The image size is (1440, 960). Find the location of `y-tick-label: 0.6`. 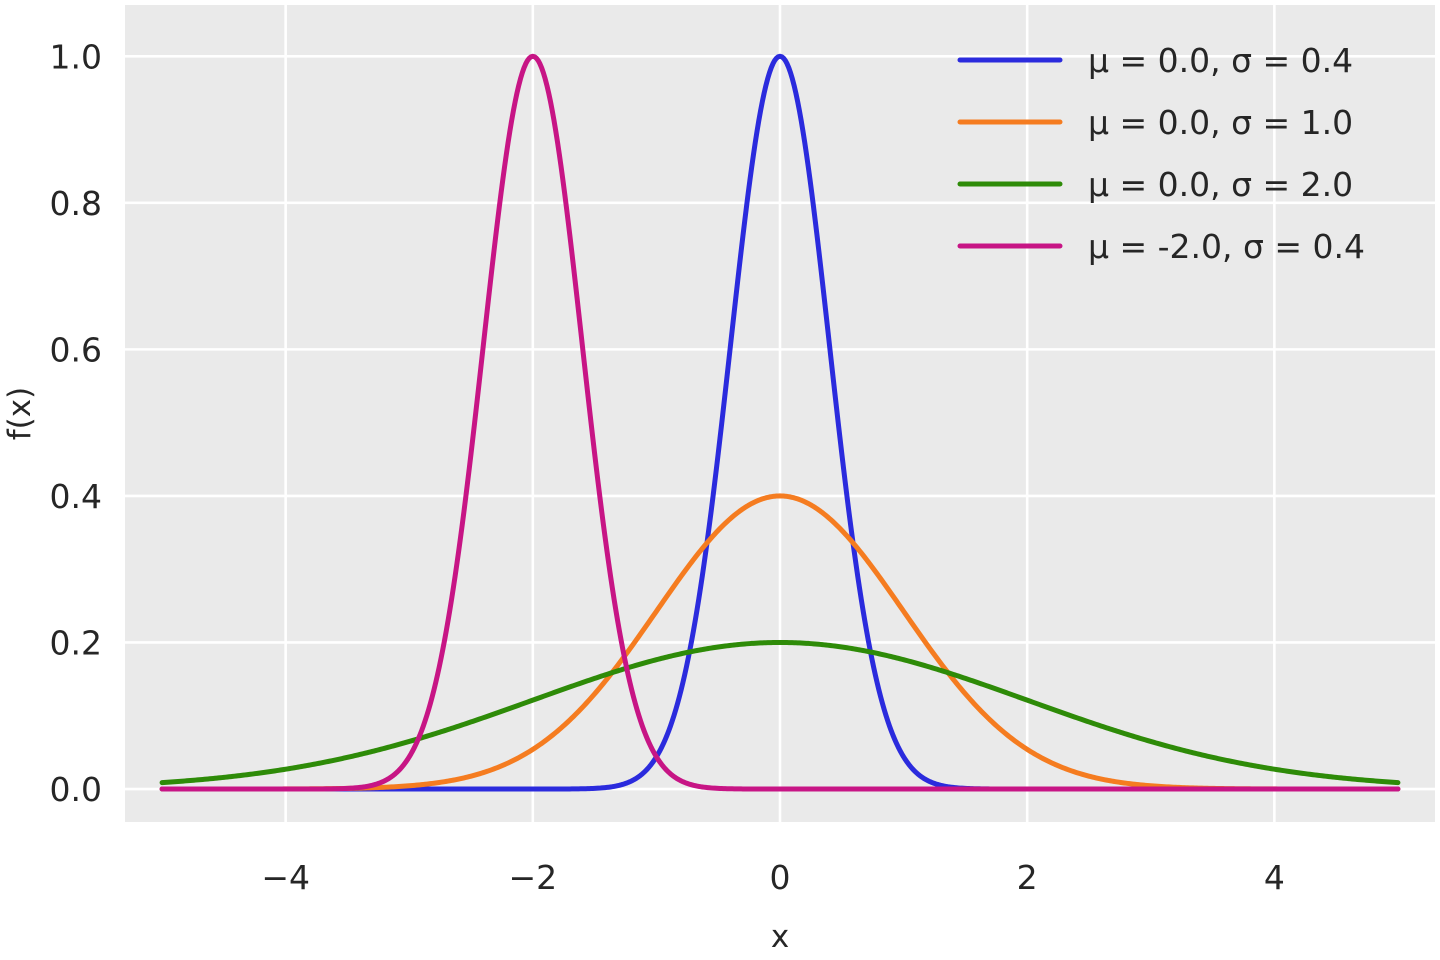

y-tick-label: 0.6 is located at coordinates (76, 349).